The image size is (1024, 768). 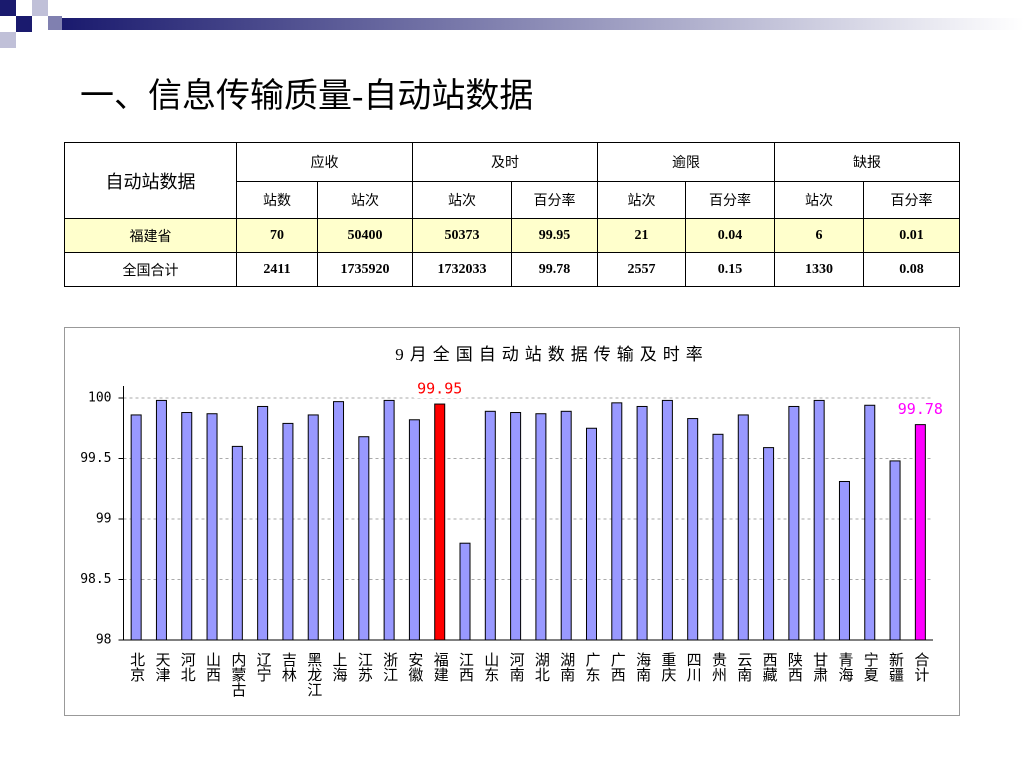 What do you see at coordinates (730, 235) in the screenshot?
I see `table-cell: 0.04` at bounding box center [730, 235].